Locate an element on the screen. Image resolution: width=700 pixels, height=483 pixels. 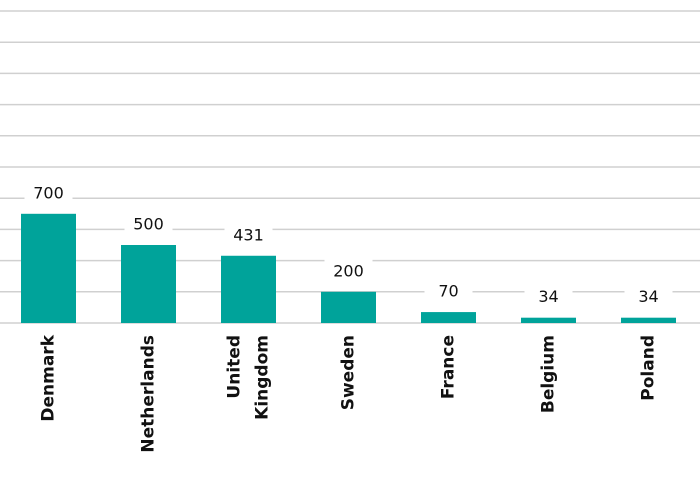
value-label: 431 is located at coordinates (248, 234).